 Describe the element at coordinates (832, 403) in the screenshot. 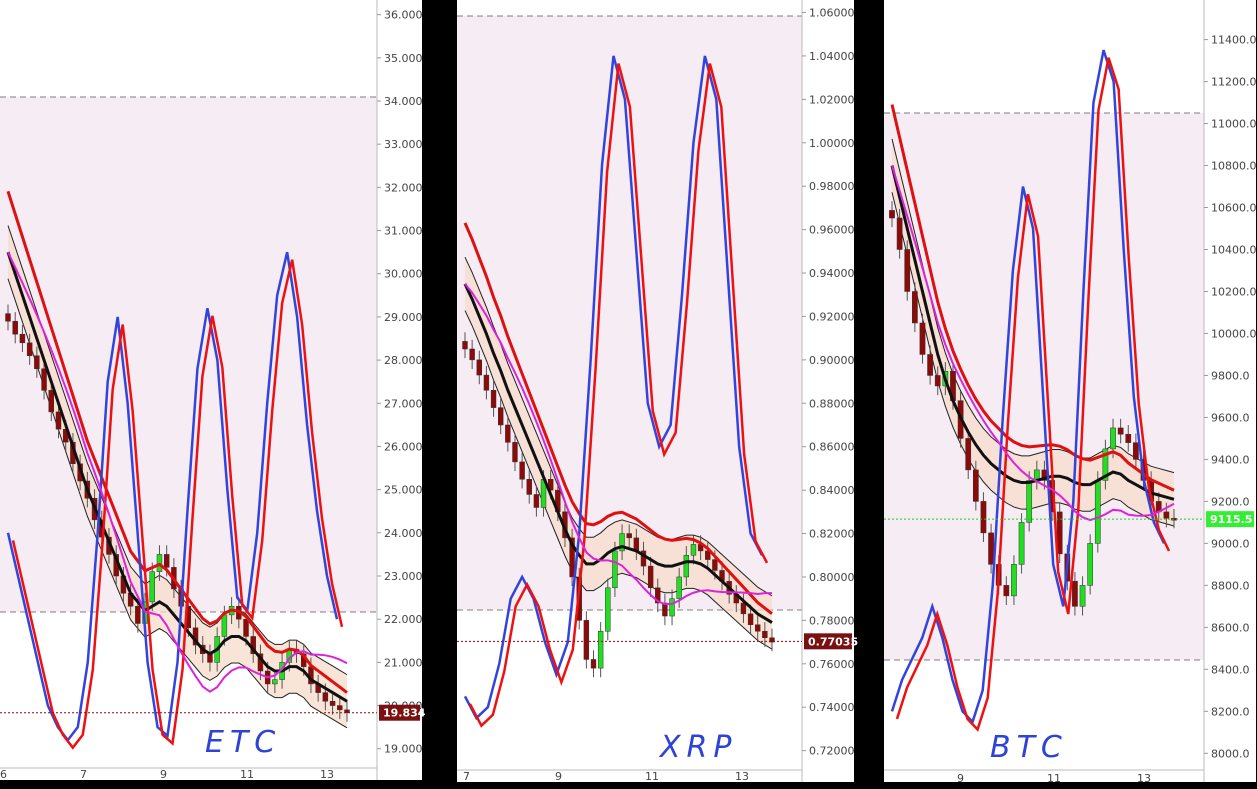

I see `y-tick-label: 0.88000` at that location.